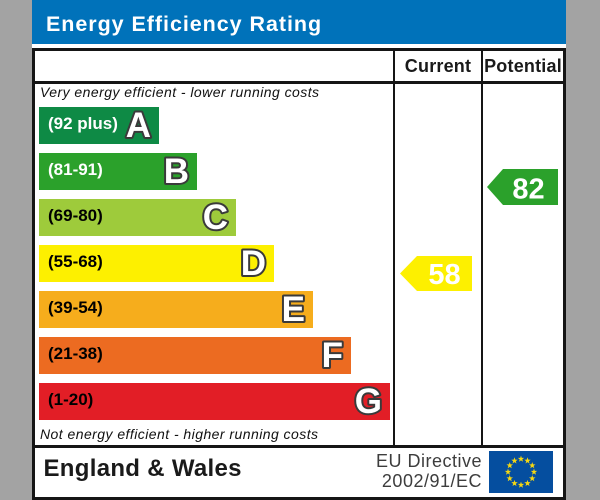 This screenshot has height=500, width=600. I want to click on svg-text: A, so click(137, 125).